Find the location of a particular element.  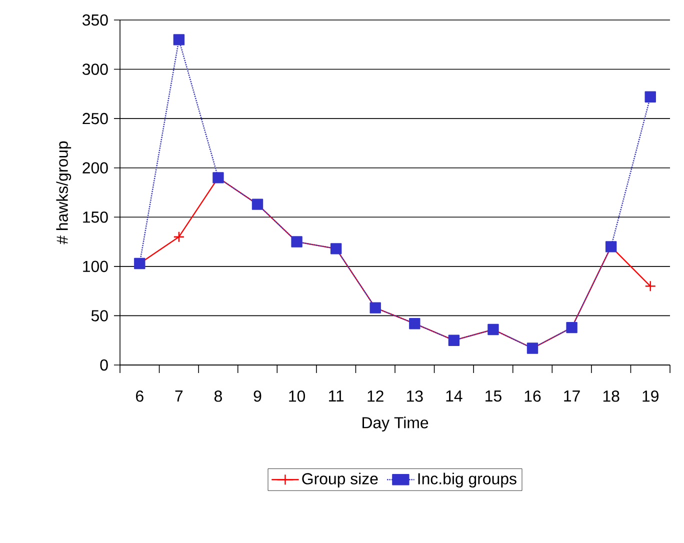

x-tick-label: 19 is located at coordinates (650, 396).